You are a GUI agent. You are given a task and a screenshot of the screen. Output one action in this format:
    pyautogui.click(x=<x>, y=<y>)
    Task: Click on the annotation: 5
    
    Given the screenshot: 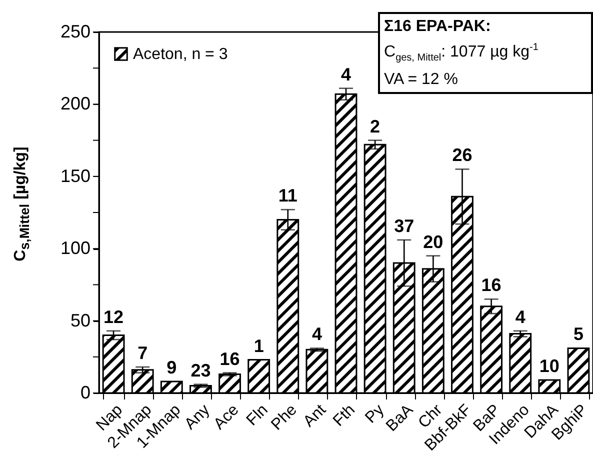 What is the action you would take?
    pyautogui.click(x=578, y=334)
    